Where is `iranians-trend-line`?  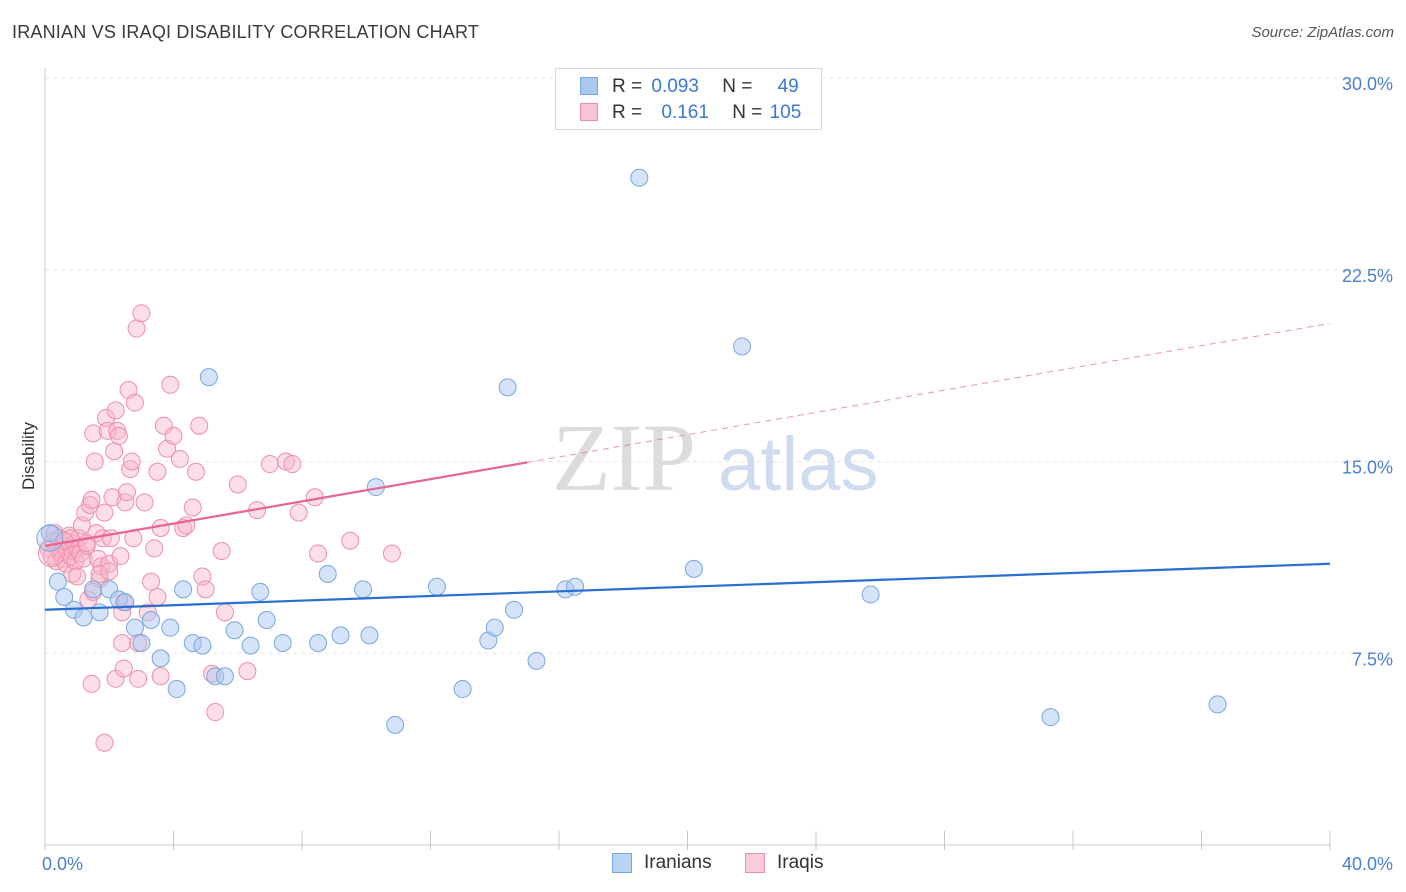 iranians-trend-line is located at coordinates (687, 586).